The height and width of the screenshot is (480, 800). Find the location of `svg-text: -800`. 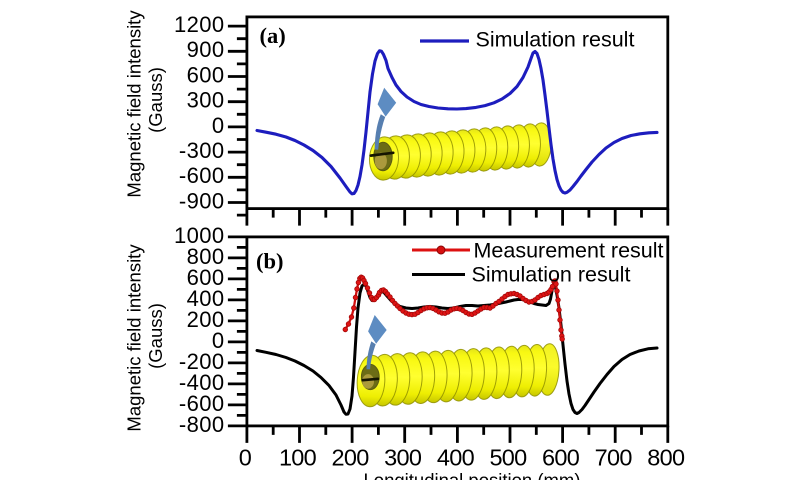

svg-text: -800 is located at coordinates (202, 424).